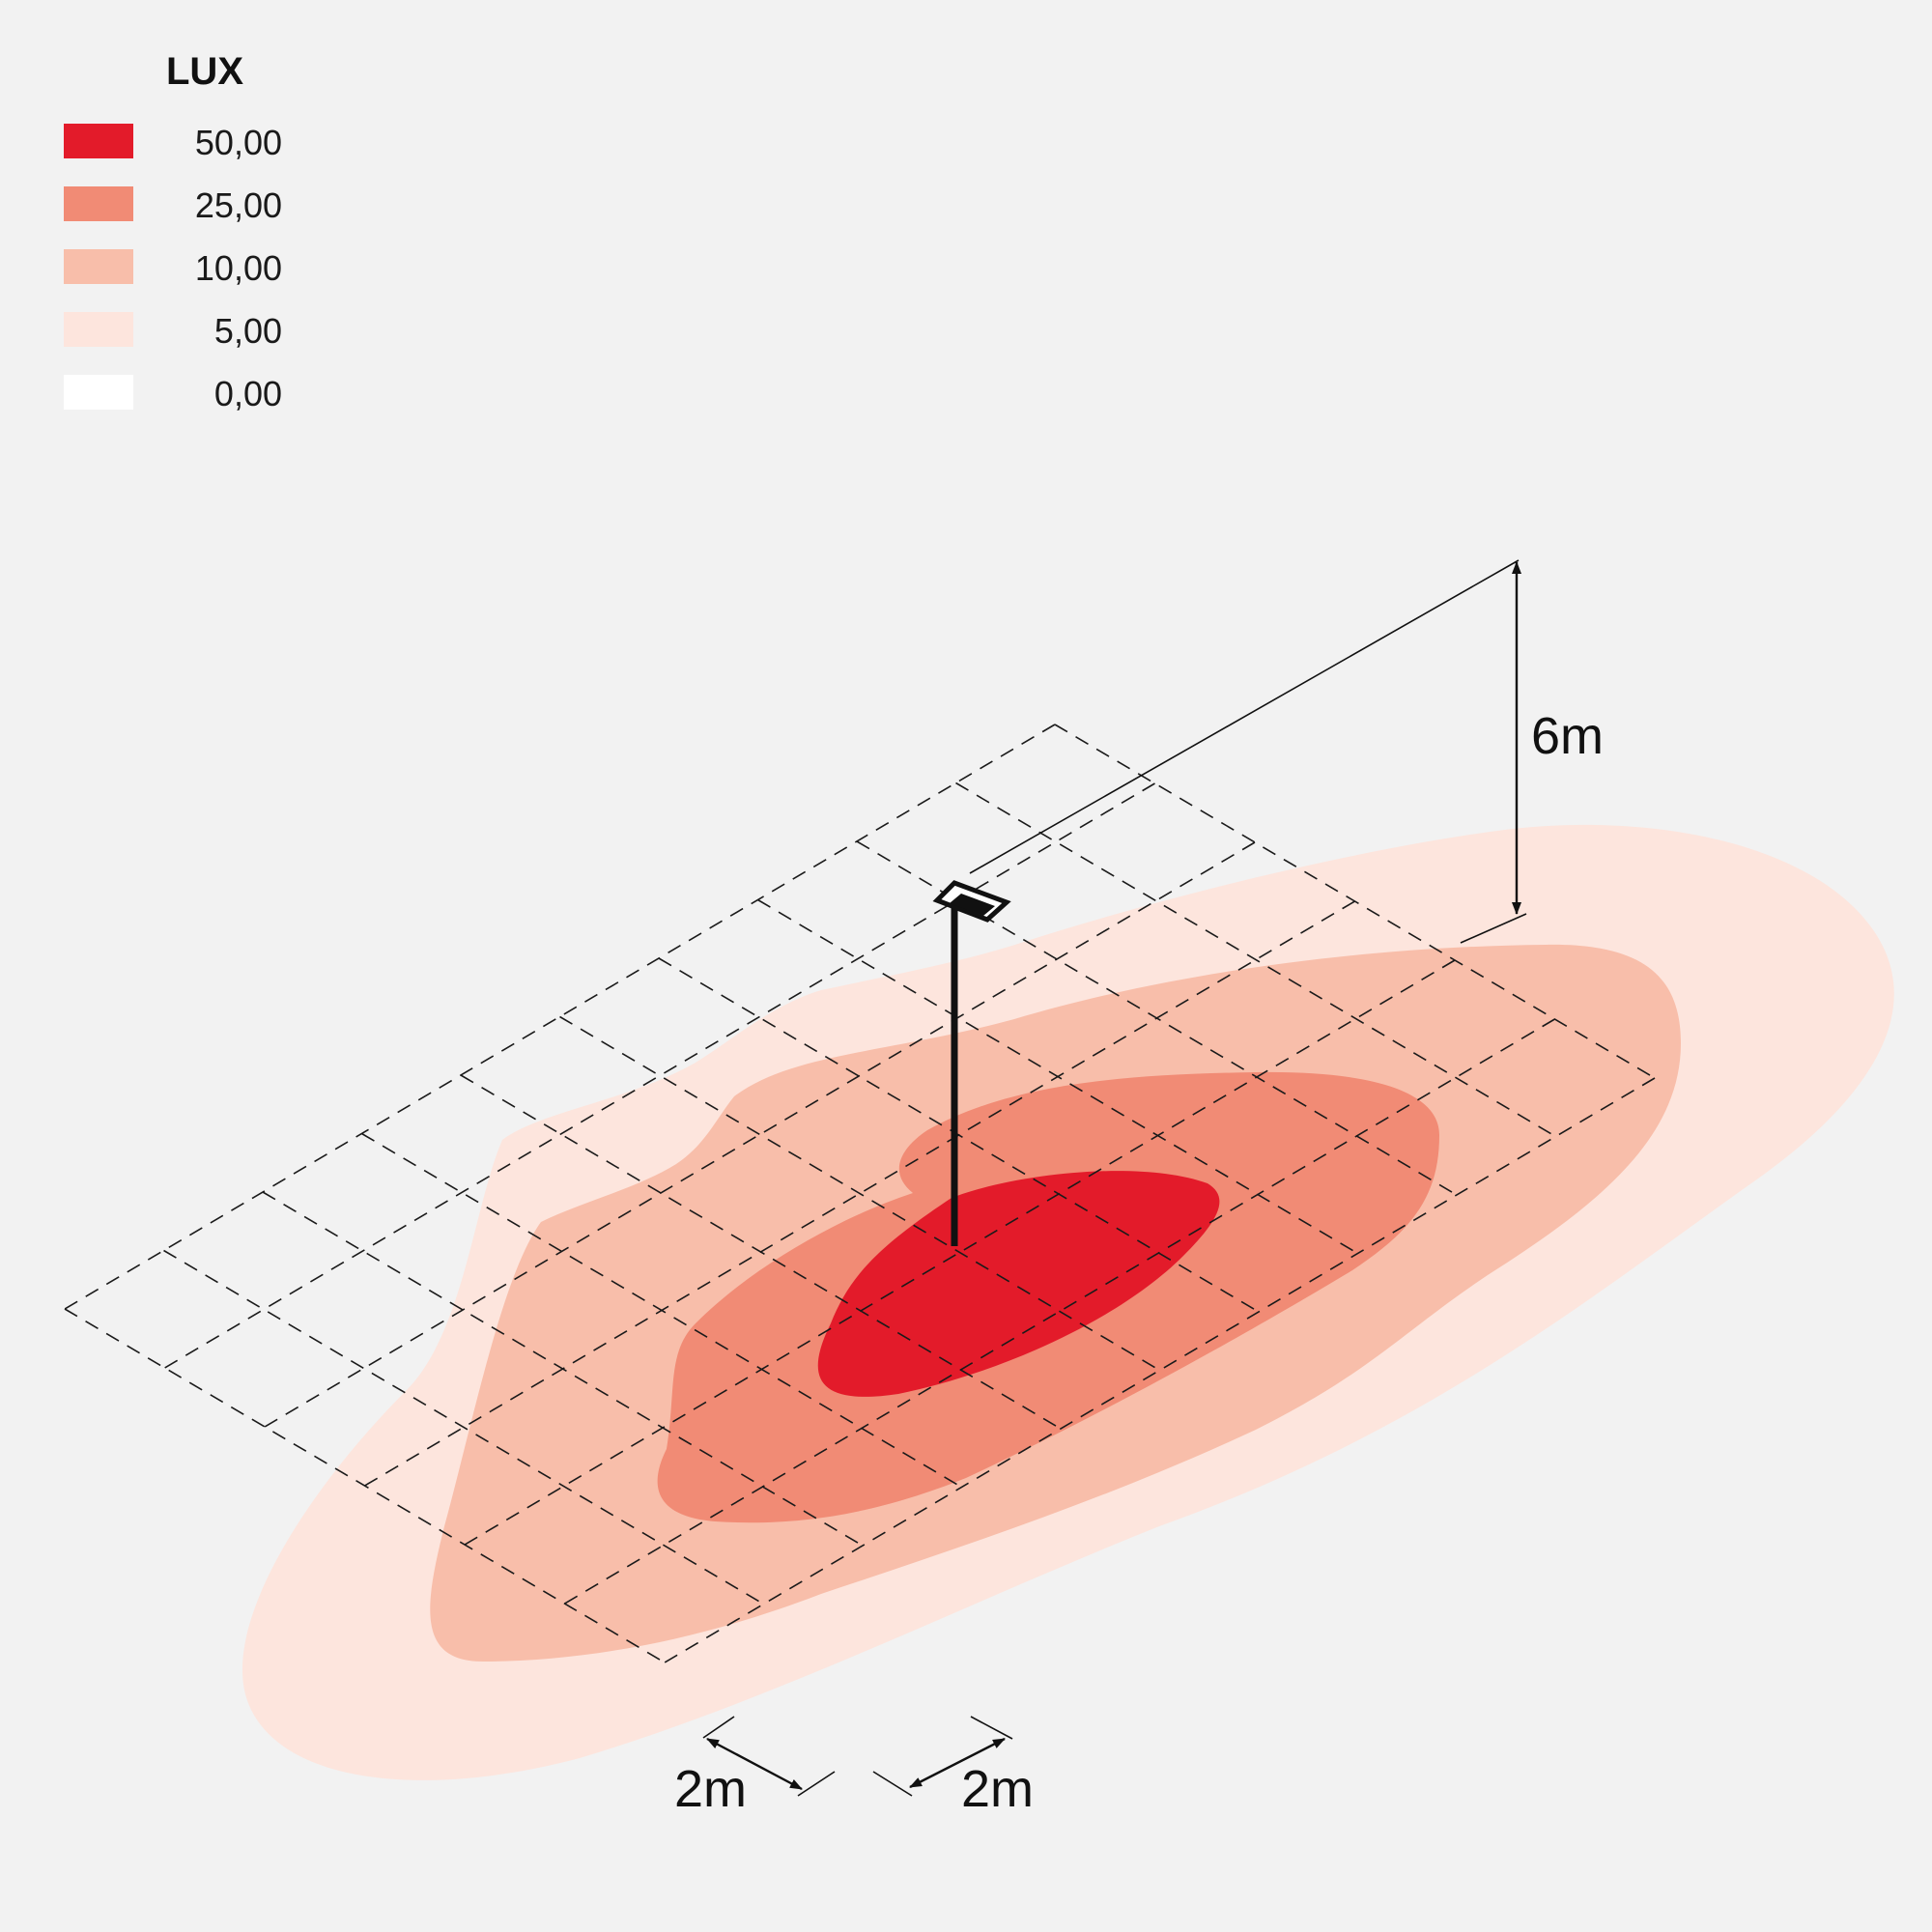 The width and height of the screenshot is (1932, 1932). I want to click on width-dimension-arrow-left, so click(754, 1764).